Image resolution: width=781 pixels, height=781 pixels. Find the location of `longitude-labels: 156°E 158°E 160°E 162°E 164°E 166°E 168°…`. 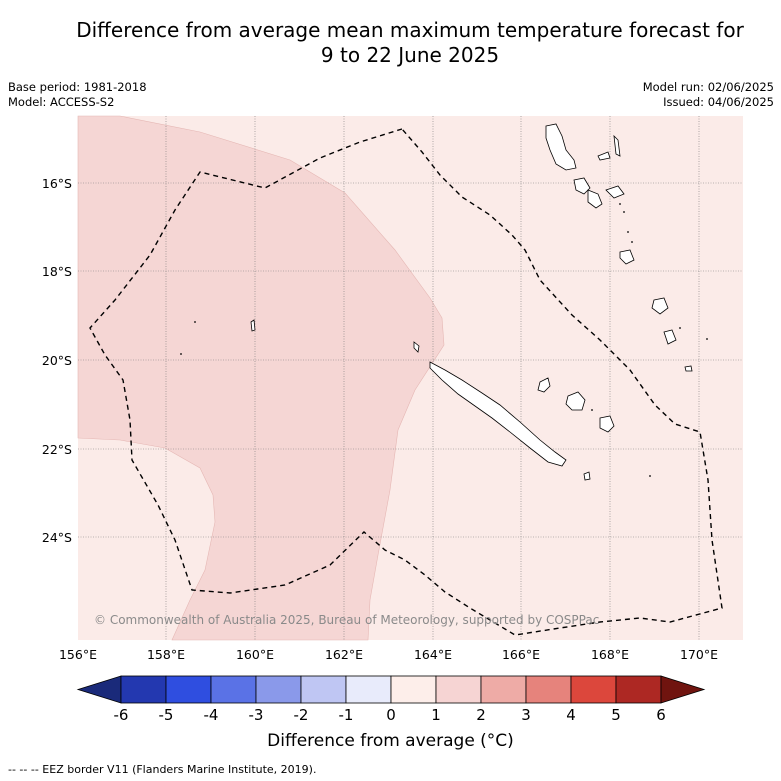

longitude-labels: 156°E 158°E 160°E 162°E 164°E 166°E 168°… is located at coordinates (388, 654).